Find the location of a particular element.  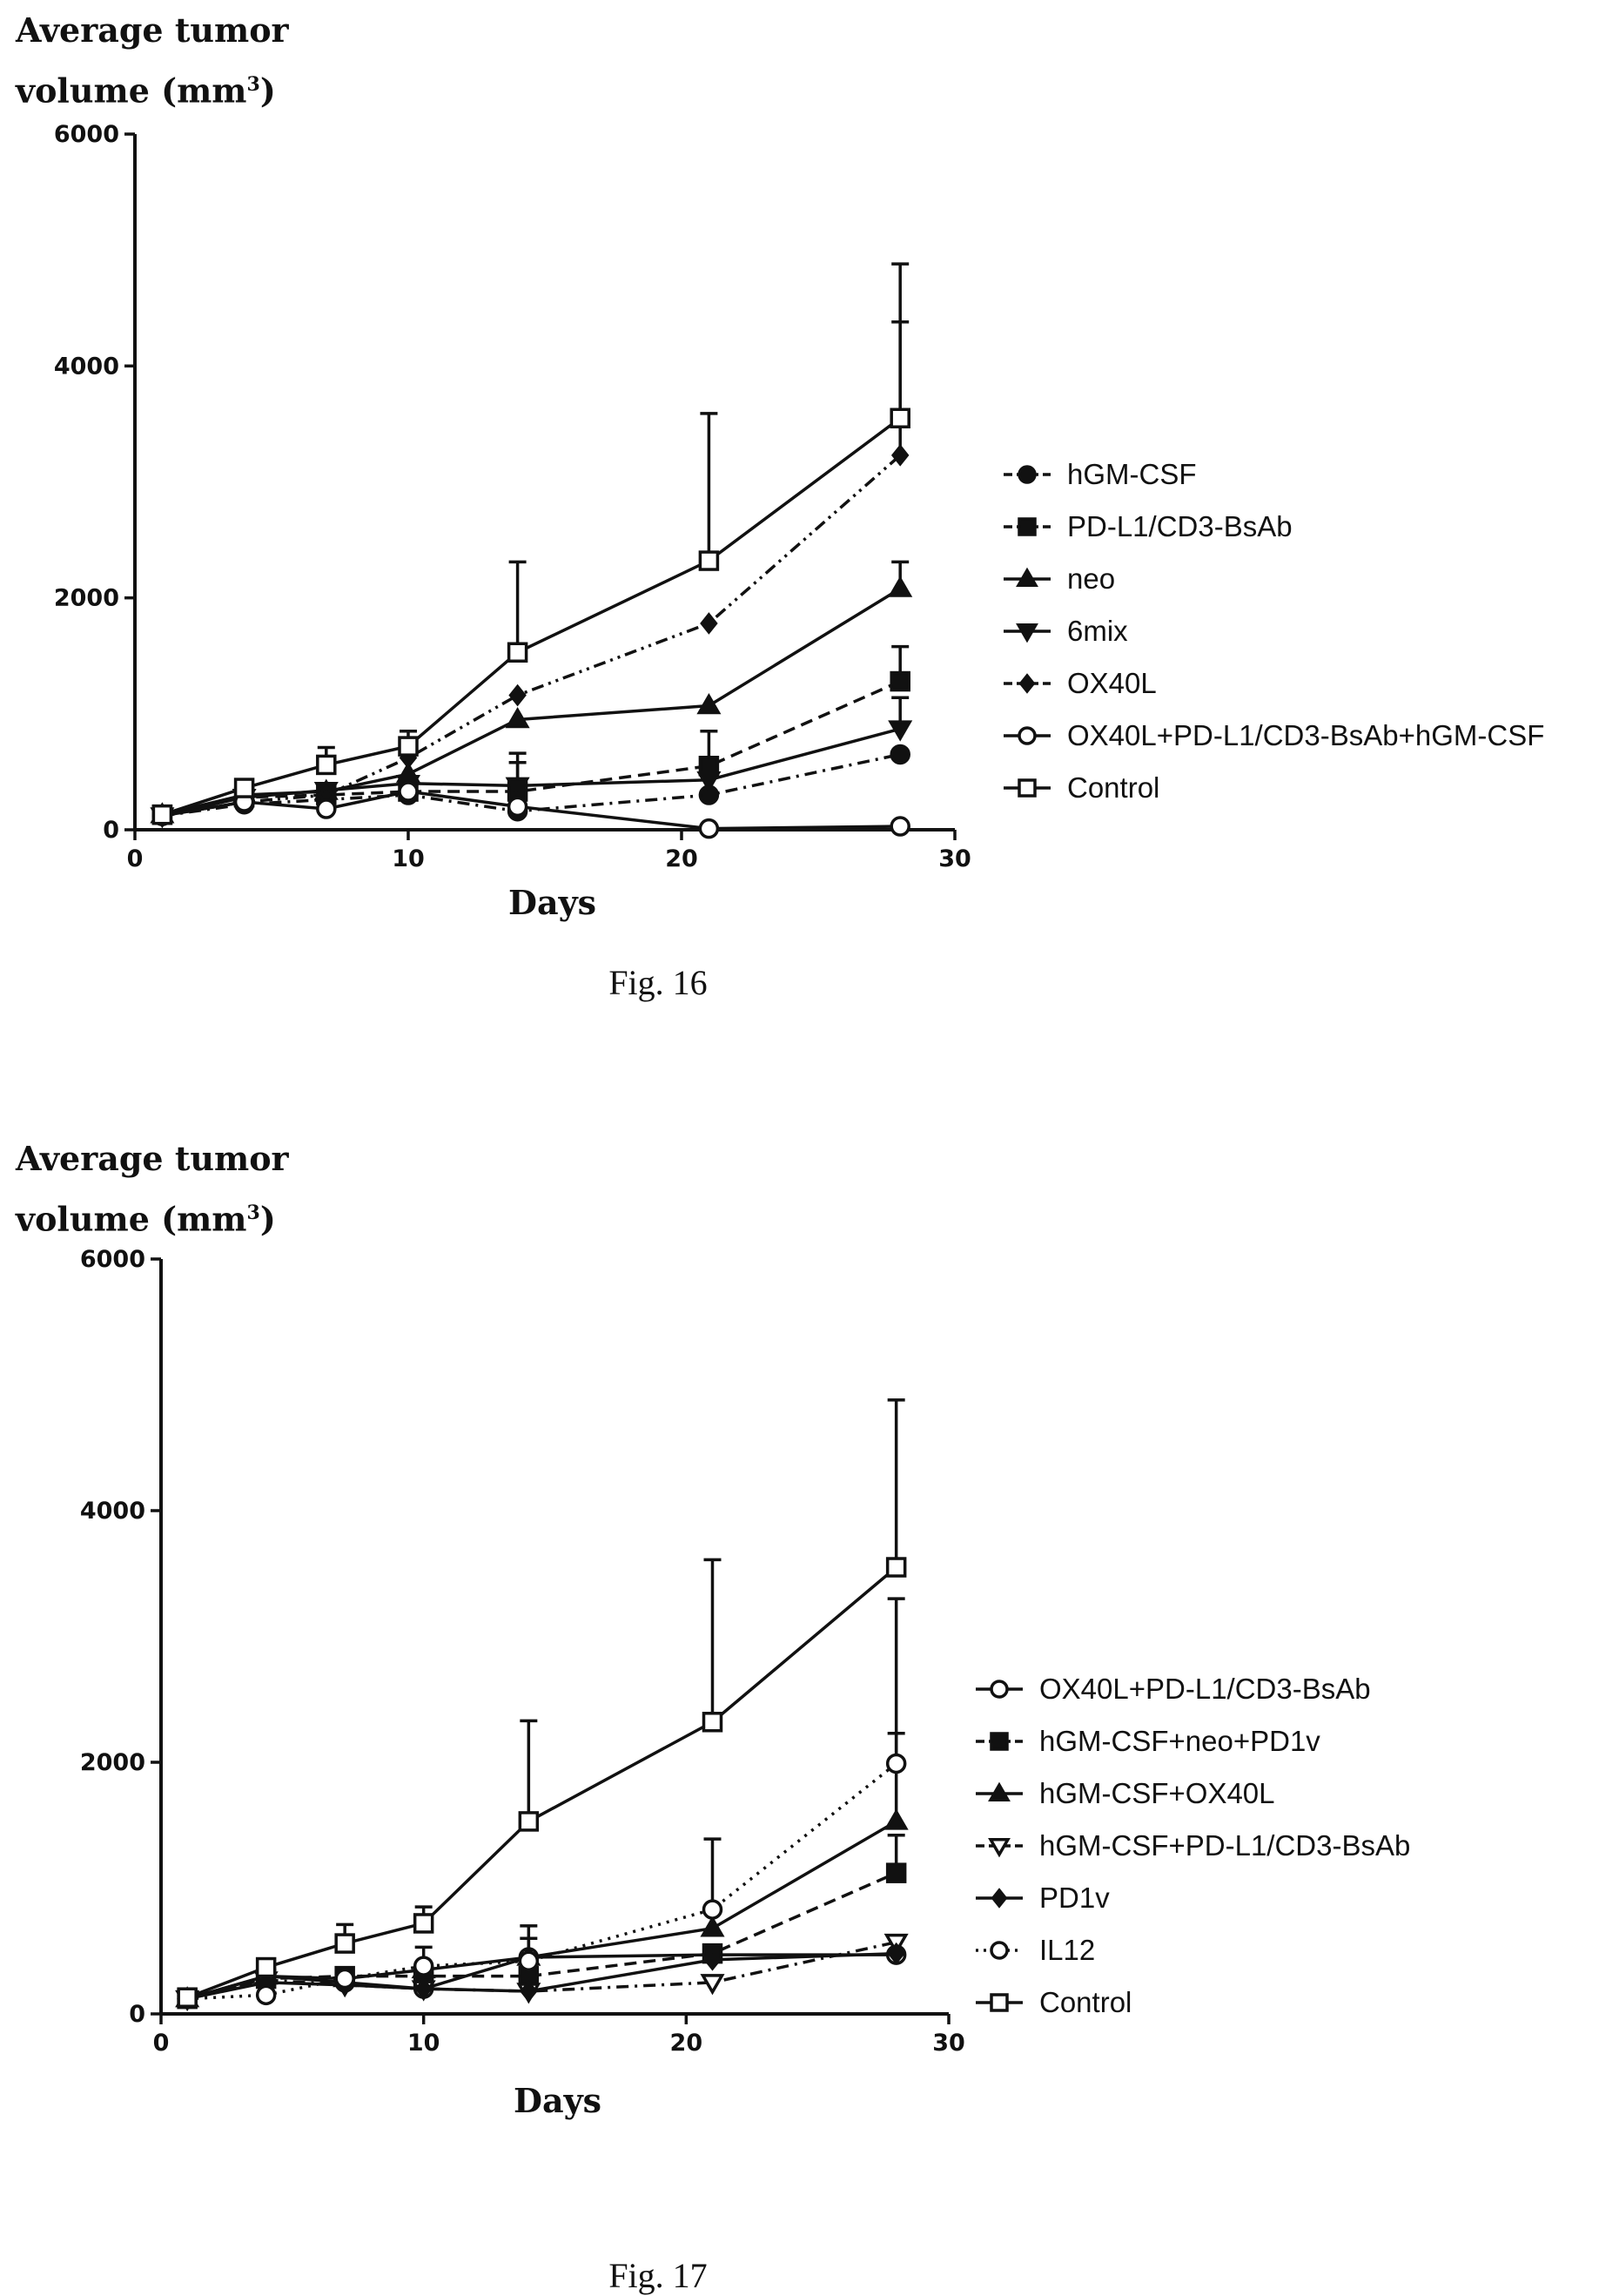

legend-label: OX40L is located at coordinates (1112, 683).